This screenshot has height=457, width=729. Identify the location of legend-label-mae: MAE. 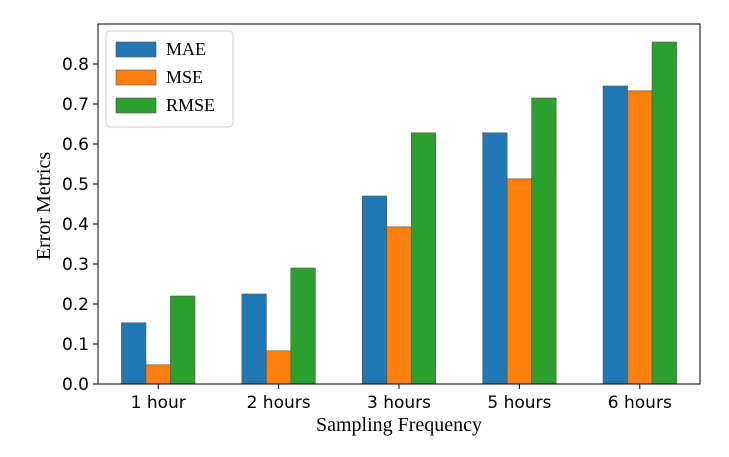
(186, 49).